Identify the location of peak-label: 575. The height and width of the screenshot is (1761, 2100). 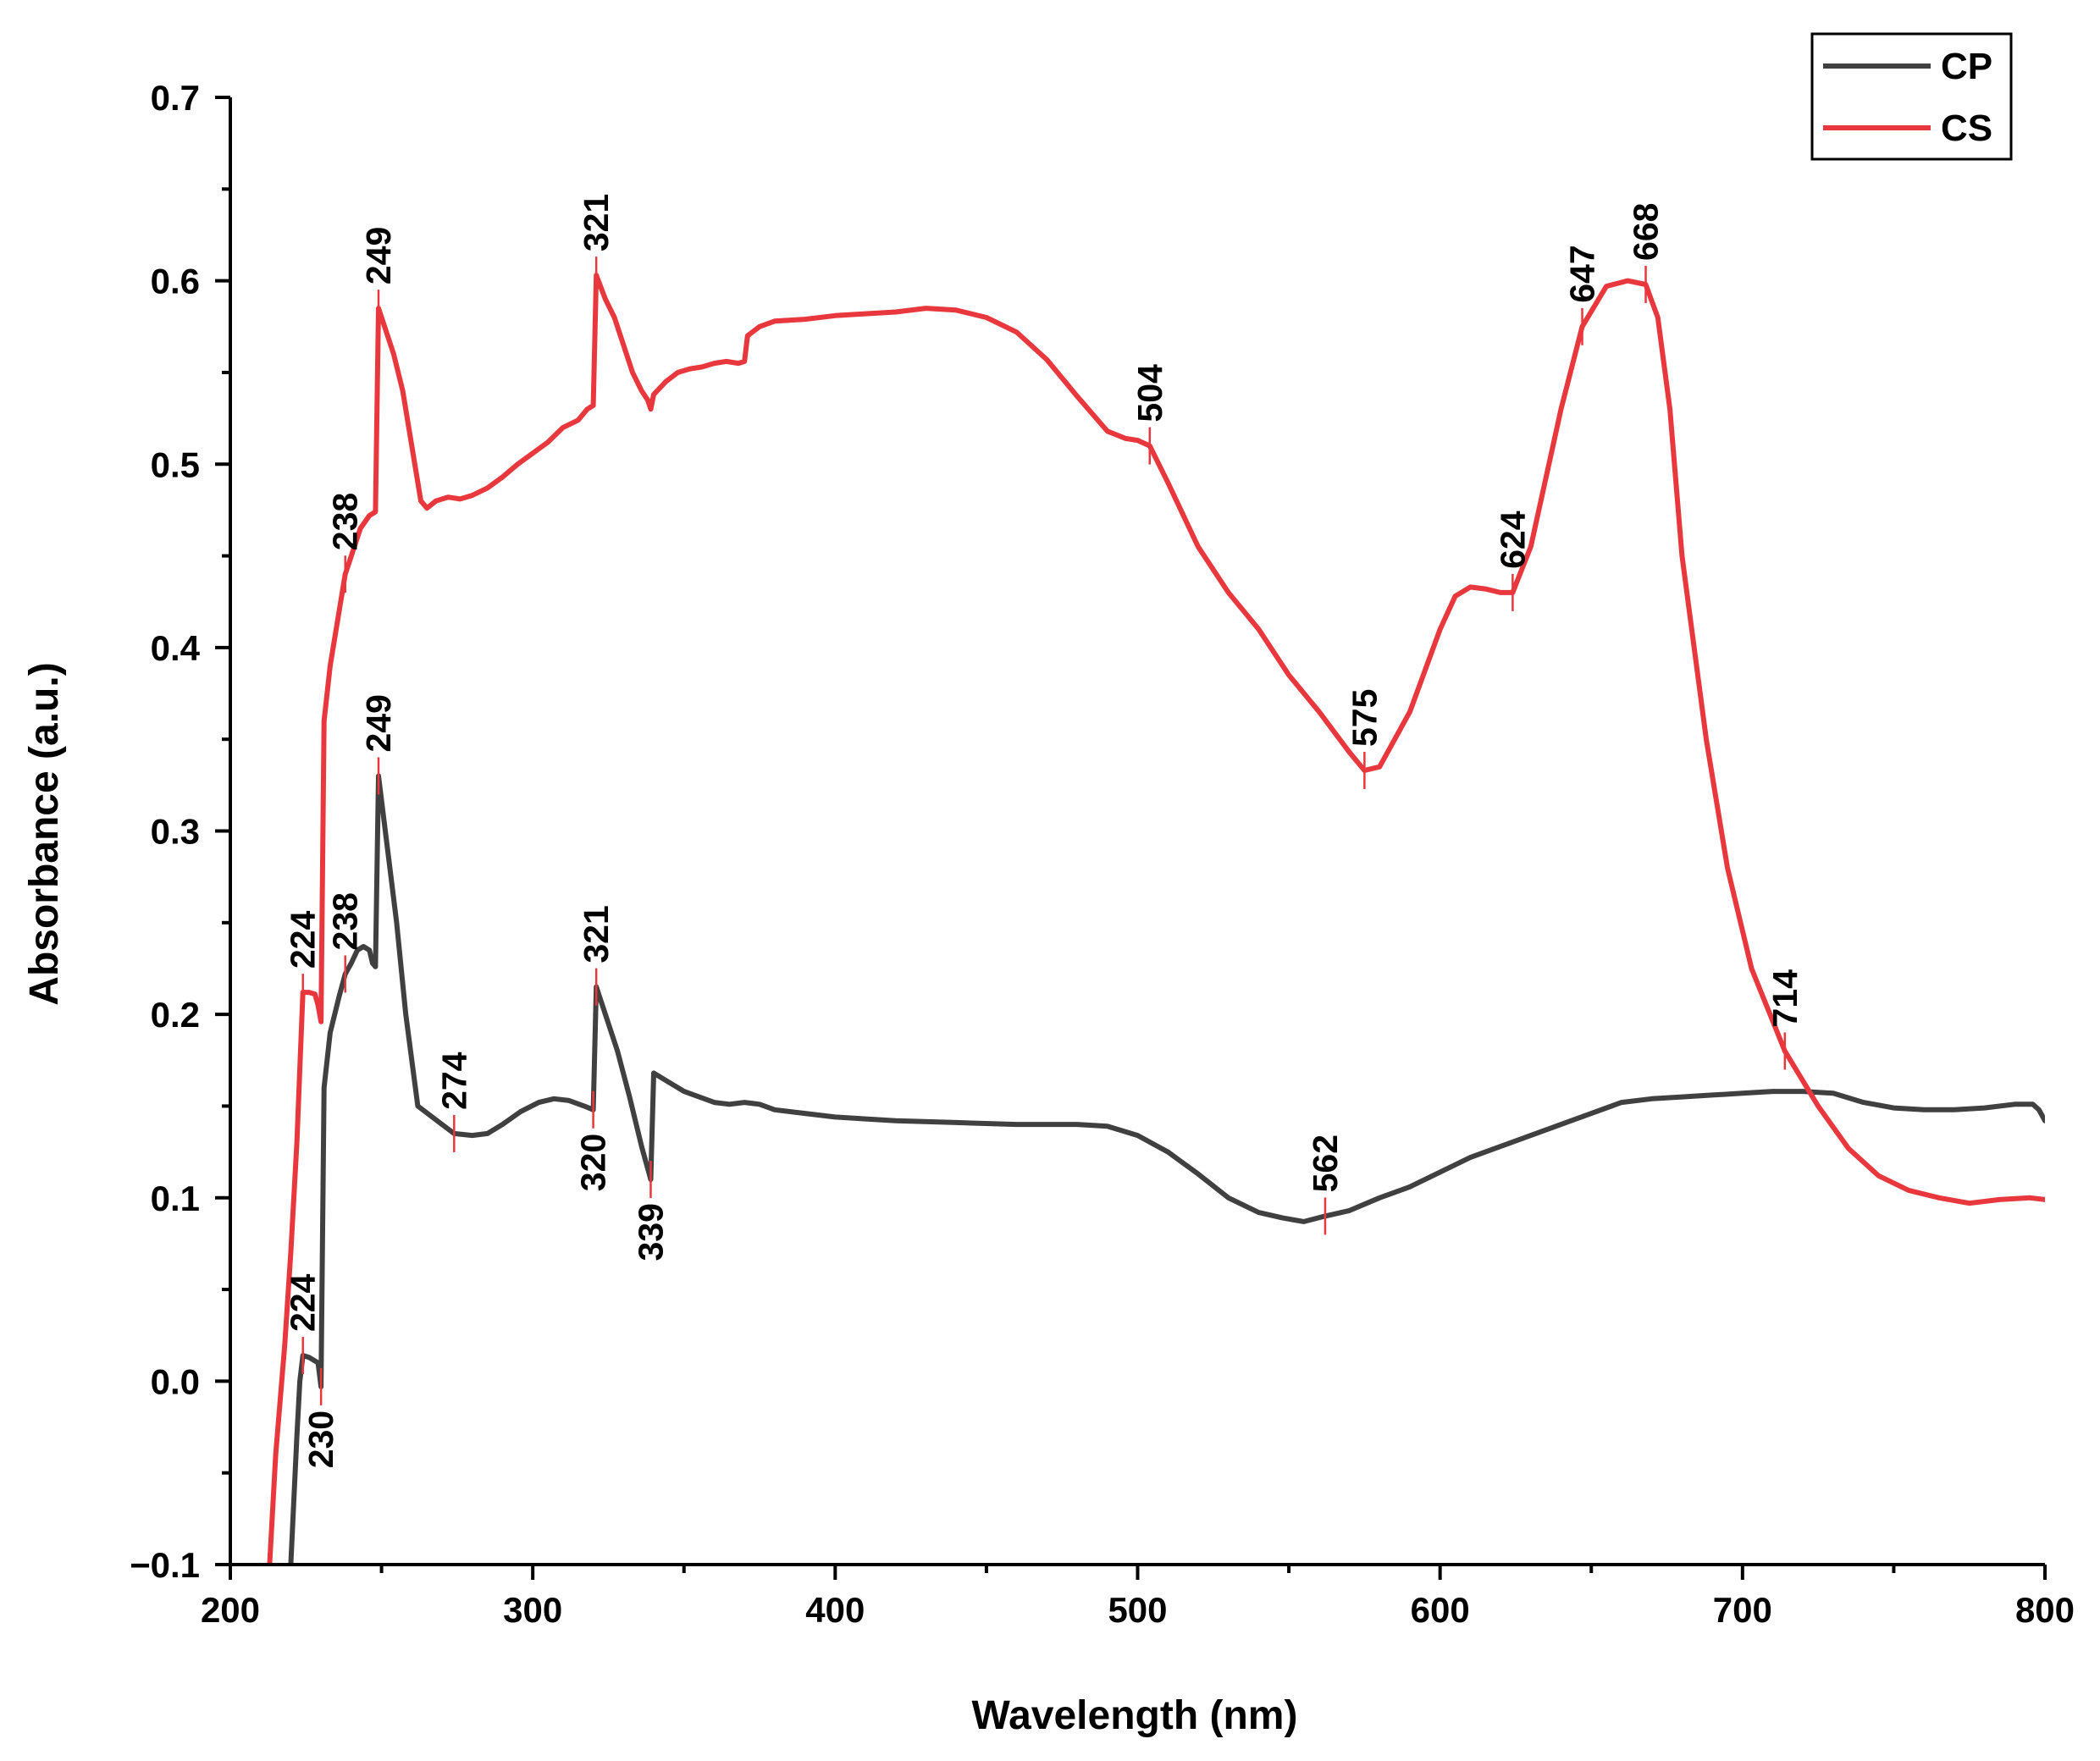
(1364, 718).